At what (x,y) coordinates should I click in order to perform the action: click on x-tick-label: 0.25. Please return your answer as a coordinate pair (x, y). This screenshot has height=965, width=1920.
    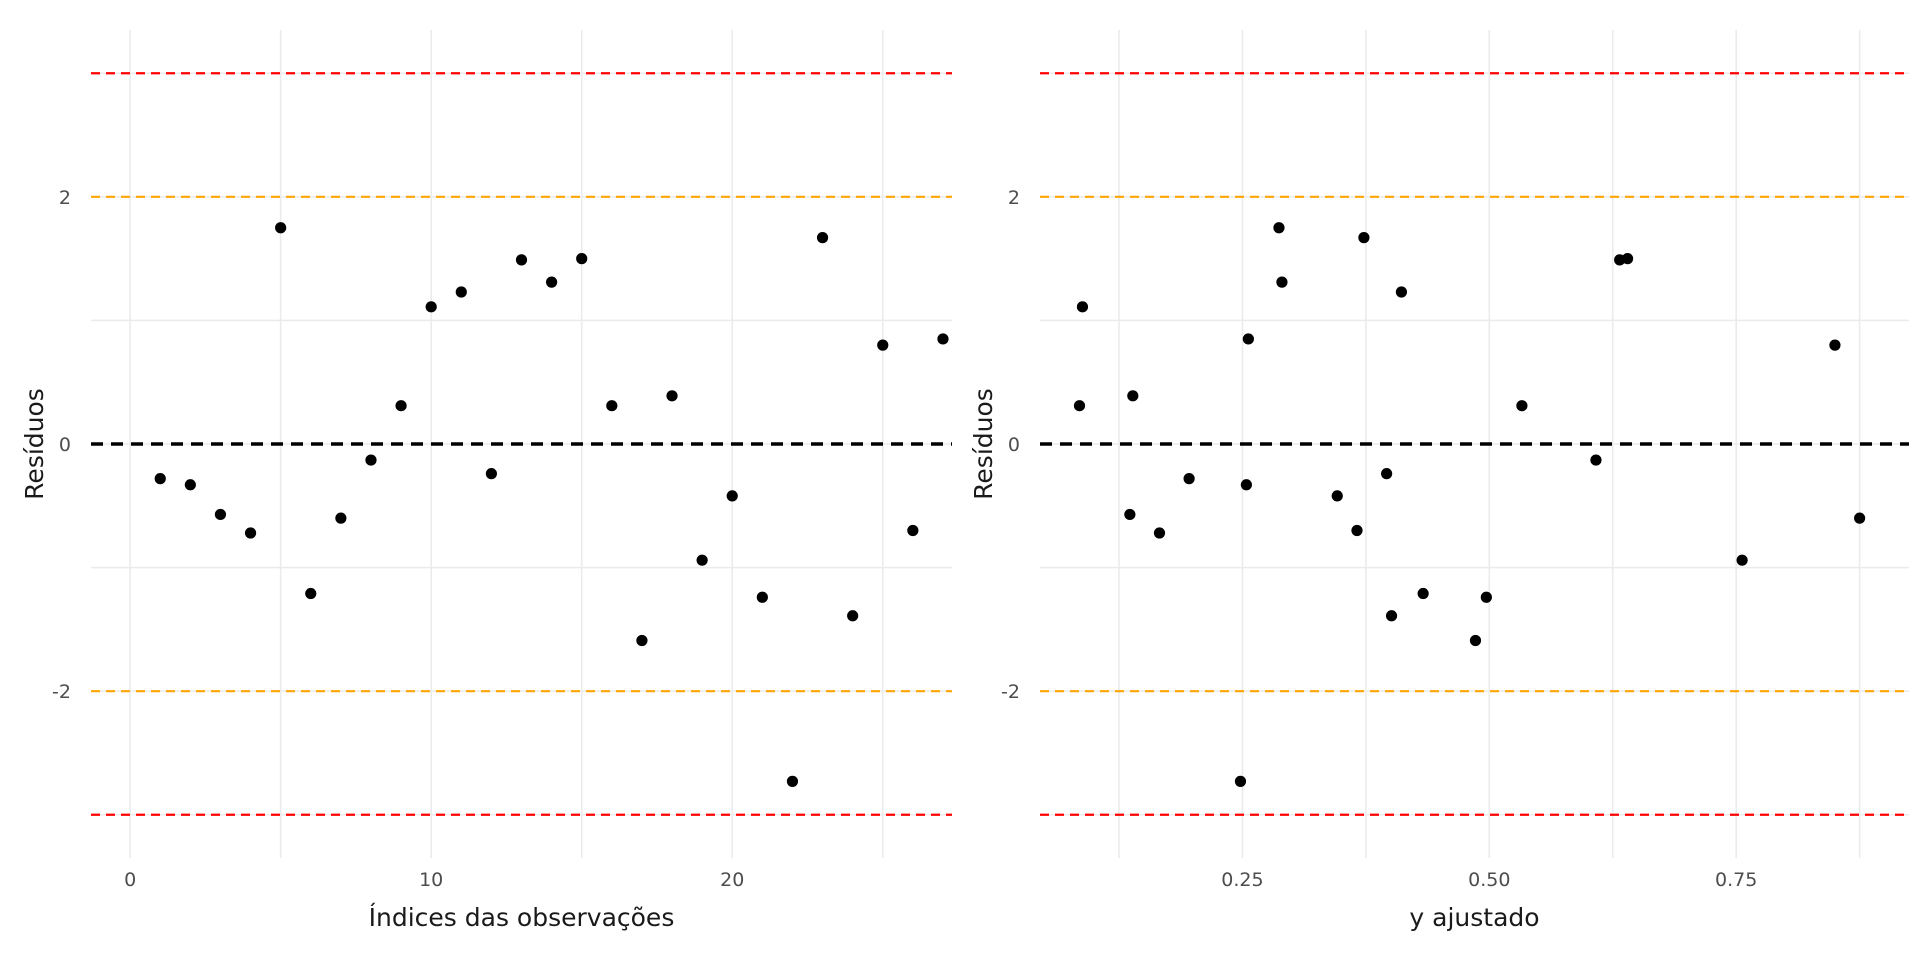
    Looking at the image, I should click on (1242, 880).